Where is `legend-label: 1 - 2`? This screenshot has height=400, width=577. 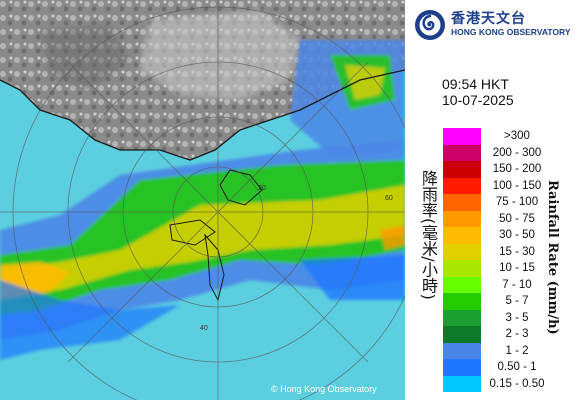 legend-label: 1 - 2 is located at coordinates (517, 350).